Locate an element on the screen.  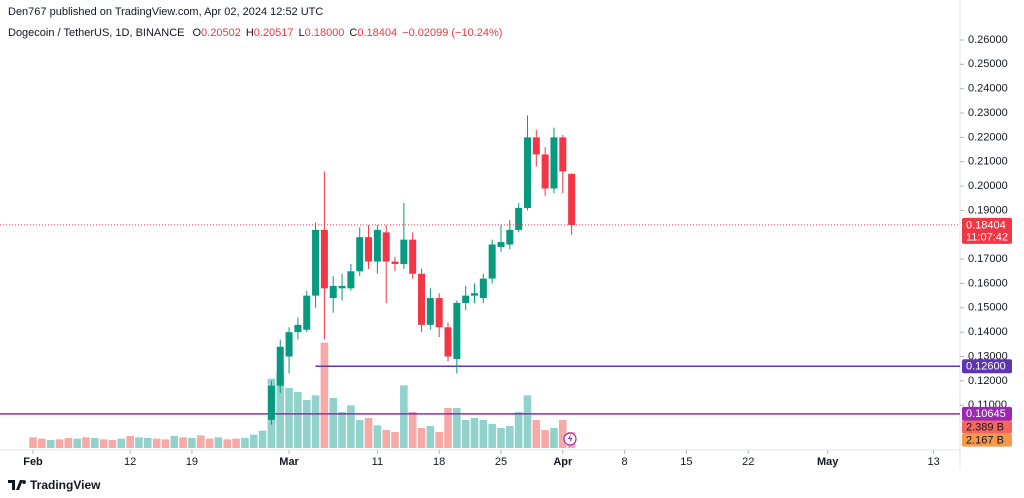
x-tick-label: May is located at coordinates (828, 462).